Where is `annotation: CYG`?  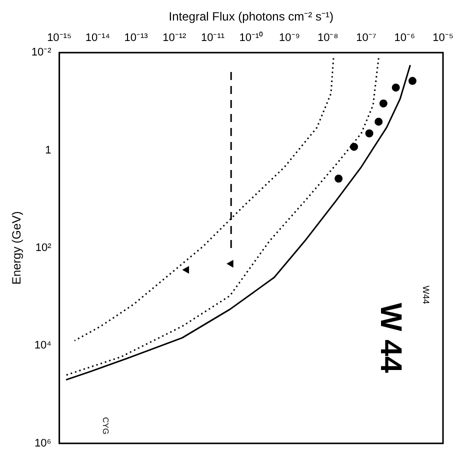 annotation: CYG is located at coordinates (105, 425).